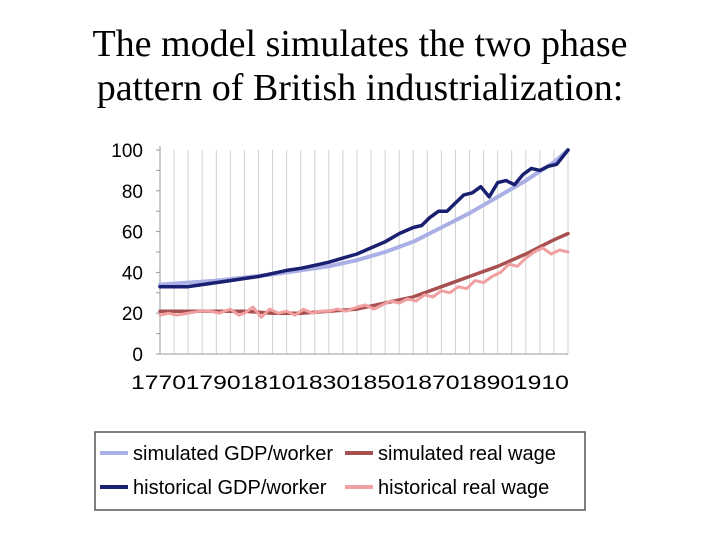 The height and width of the screenshot is (540, 720). I want to click on slide-title-line-2: pattern of British industrialization:, so click(360, 88).